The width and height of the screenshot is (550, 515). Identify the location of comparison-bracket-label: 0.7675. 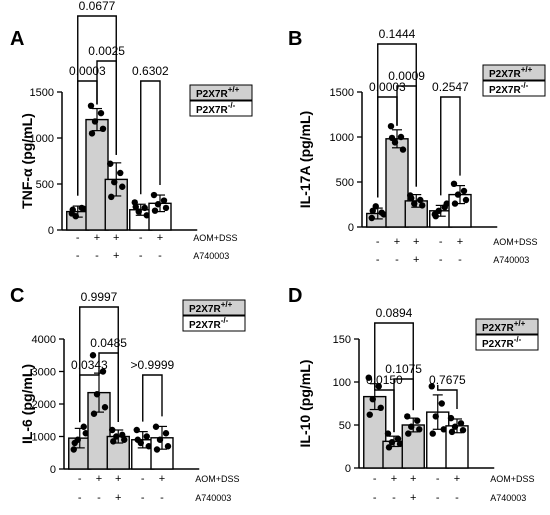
(447, 380).